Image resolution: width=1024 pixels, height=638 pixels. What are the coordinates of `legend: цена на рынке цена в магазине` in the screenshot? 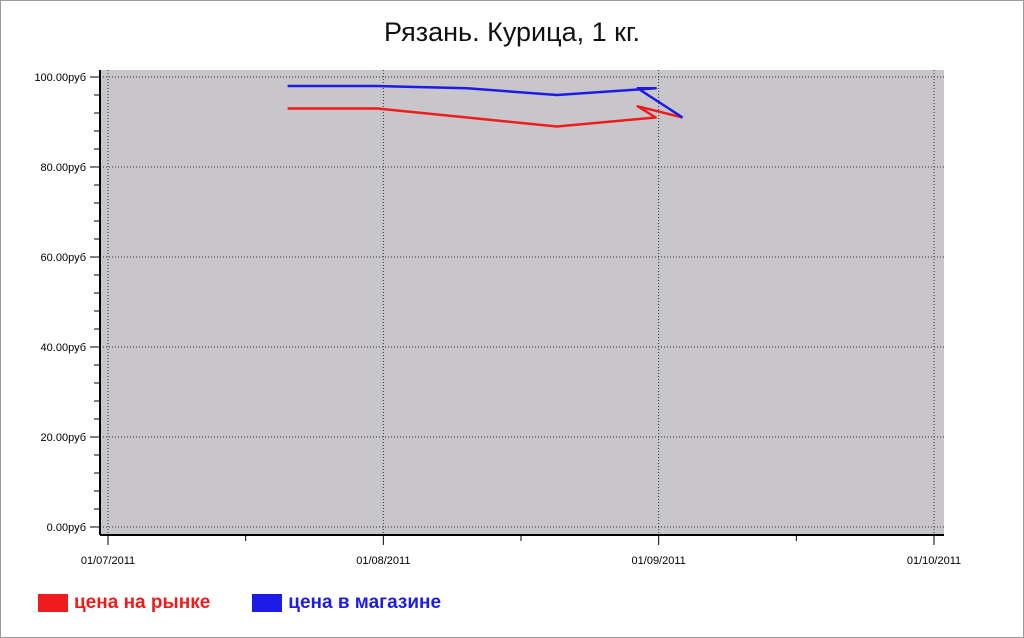 It's located at (260, 603).